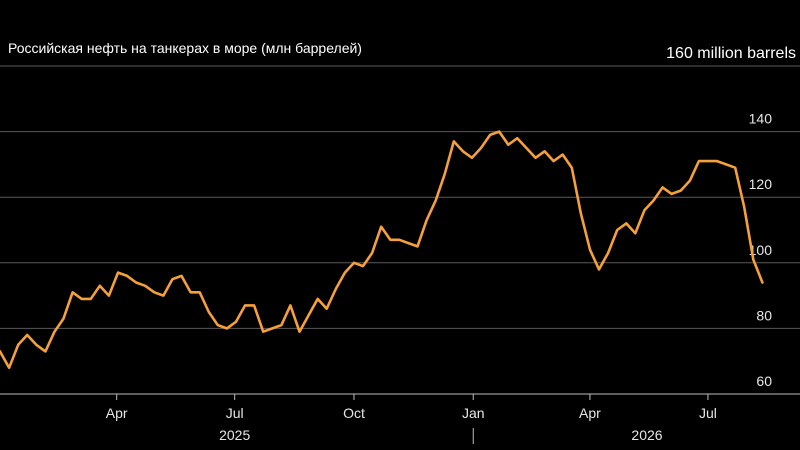  Describe the element at coordinates (354, 413) in the screenshot. I see `x-tick-label: Oct` at that location.